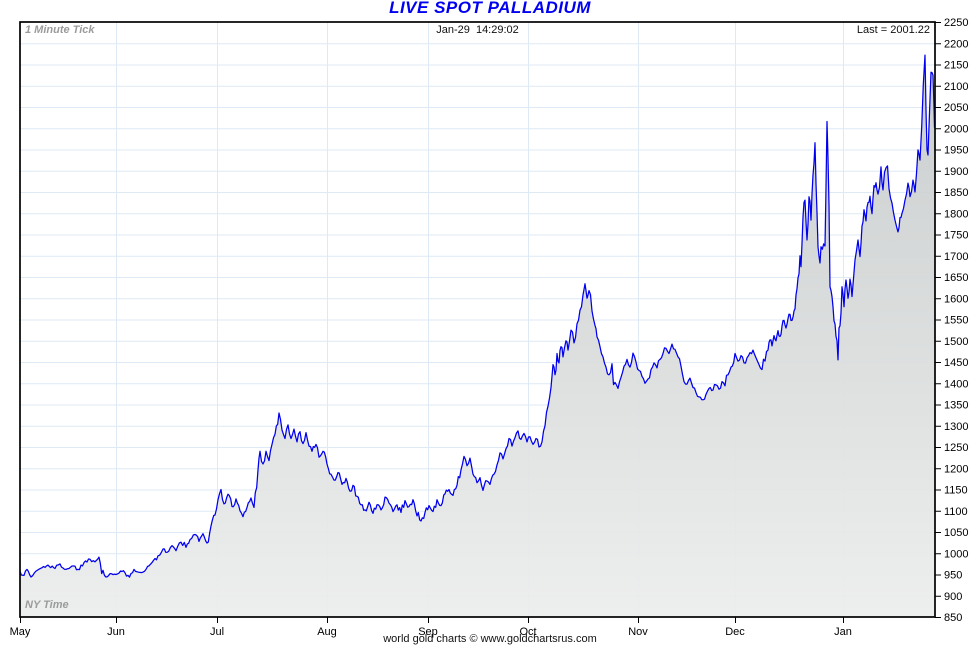 This screenshot has height=650, width=980. Describe the element at coordinates (20, 632) in the screenshot. I see `svg-text: May` at that location.